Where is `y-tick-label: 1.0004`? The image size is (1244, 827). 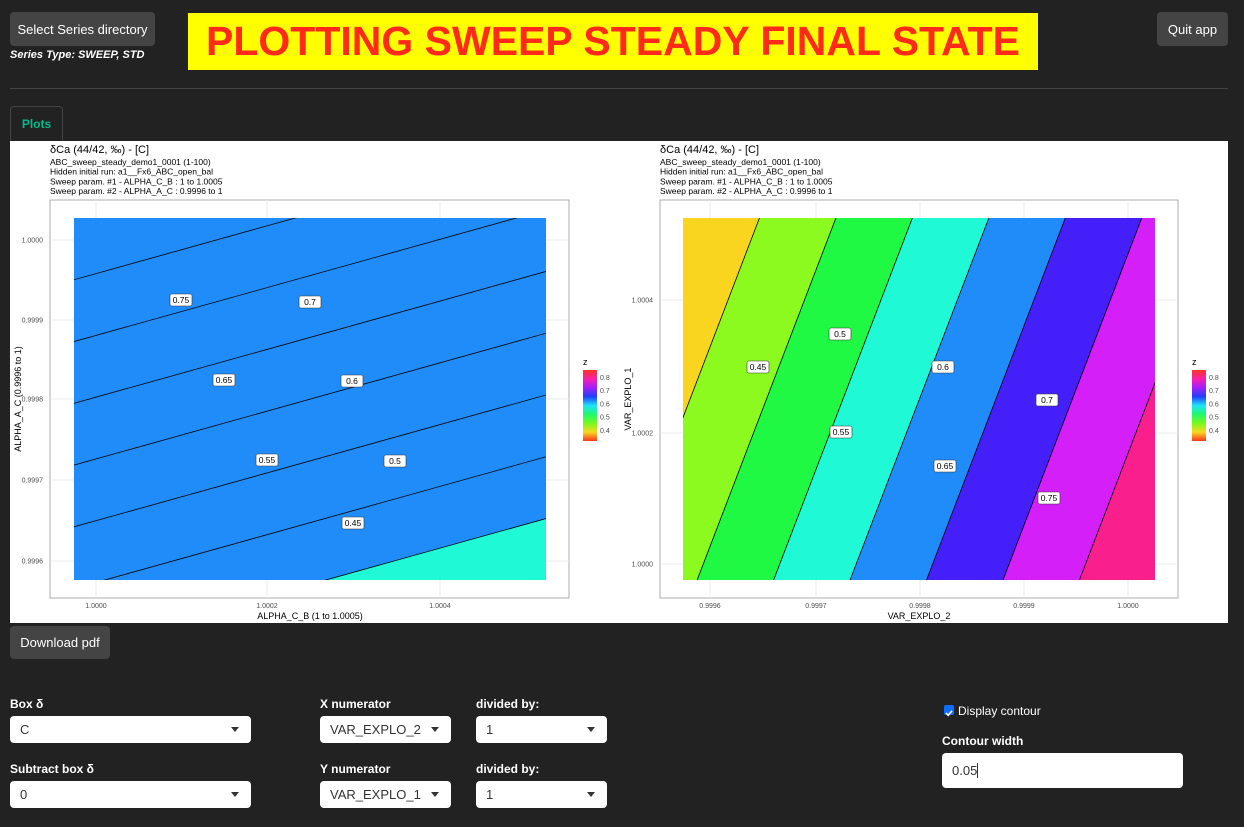 y-tick-label: 1.0004 is located at coordinates (643, 301).